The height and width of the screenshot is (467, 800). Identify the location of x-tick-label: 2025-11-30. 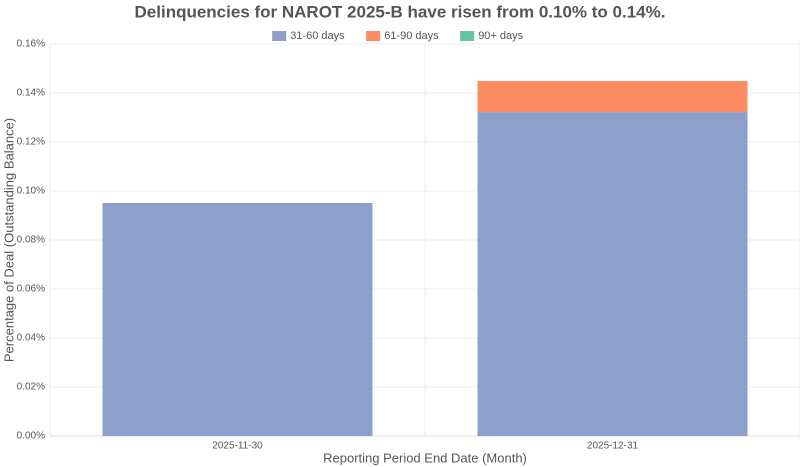
(237, 446).